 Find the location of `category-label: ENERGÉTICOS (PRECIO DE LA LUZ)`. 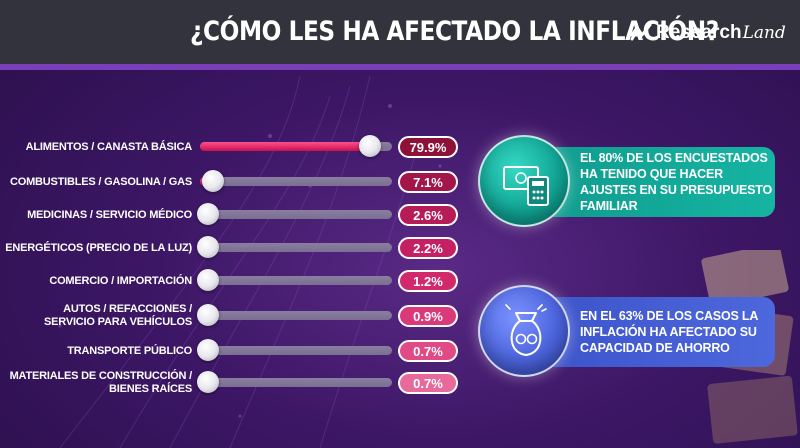

category-label: ENERGÉTICOS (PRECIO DE LA LUZ) is located at coordinates (96, 248).